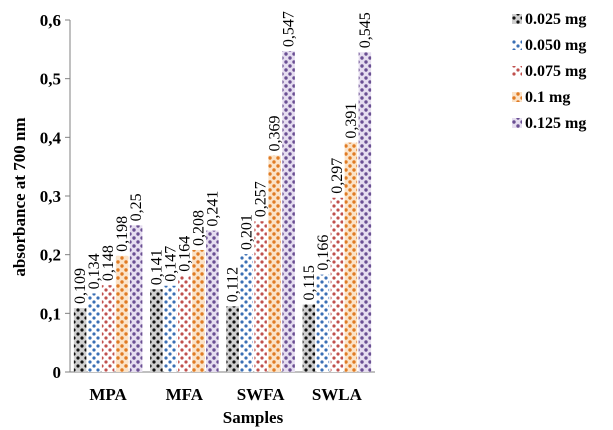 The width and height of the screenshot is (613, 430). Describe the element at coordinates (57, 372) in the screenshot. I see `y-tick-label: 0` at that location.